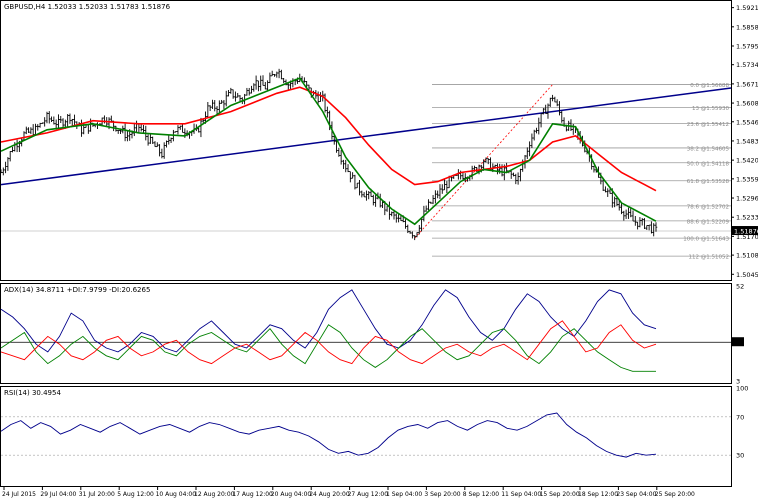 The image size is (758, 504). I want to click on adx-line-plus-di, so click(328, 348).